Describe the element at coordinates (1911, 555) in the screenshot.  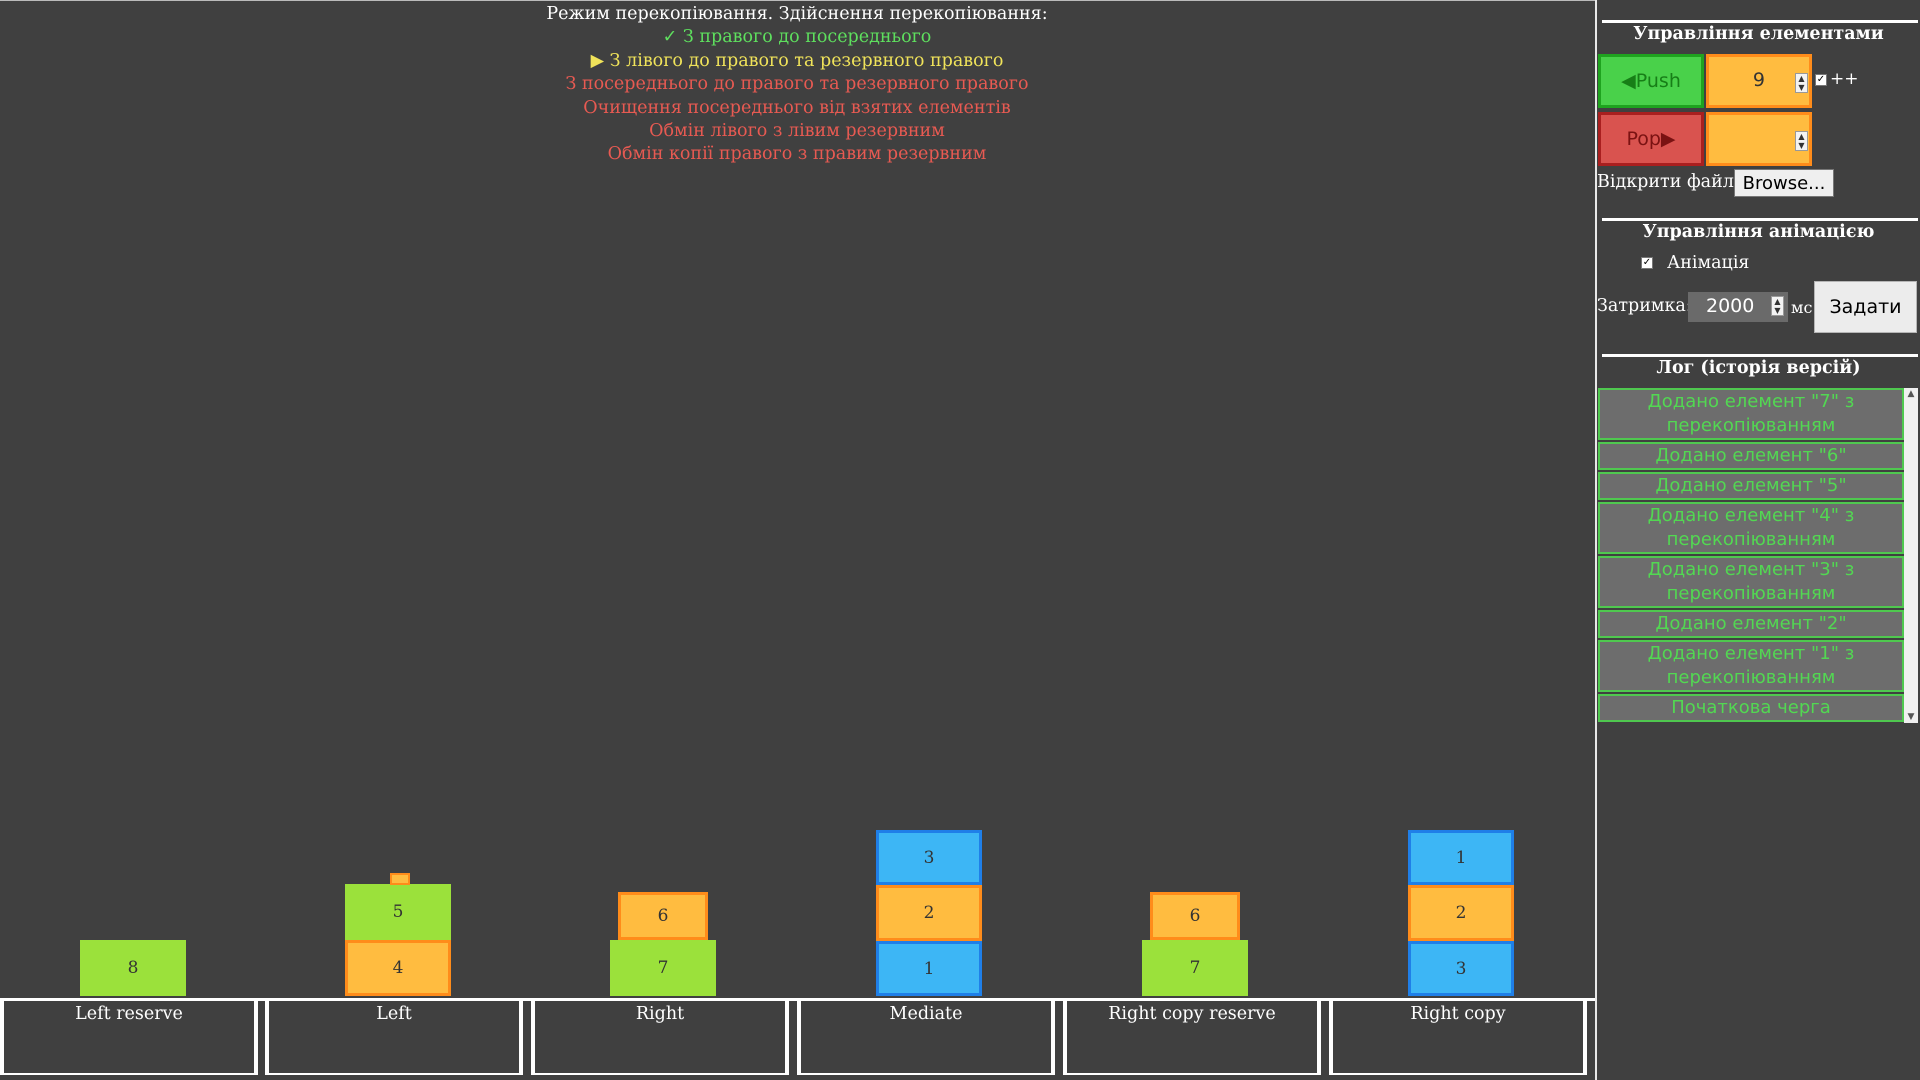
I see `log-scrollbar: ▲ ▼` at that location.